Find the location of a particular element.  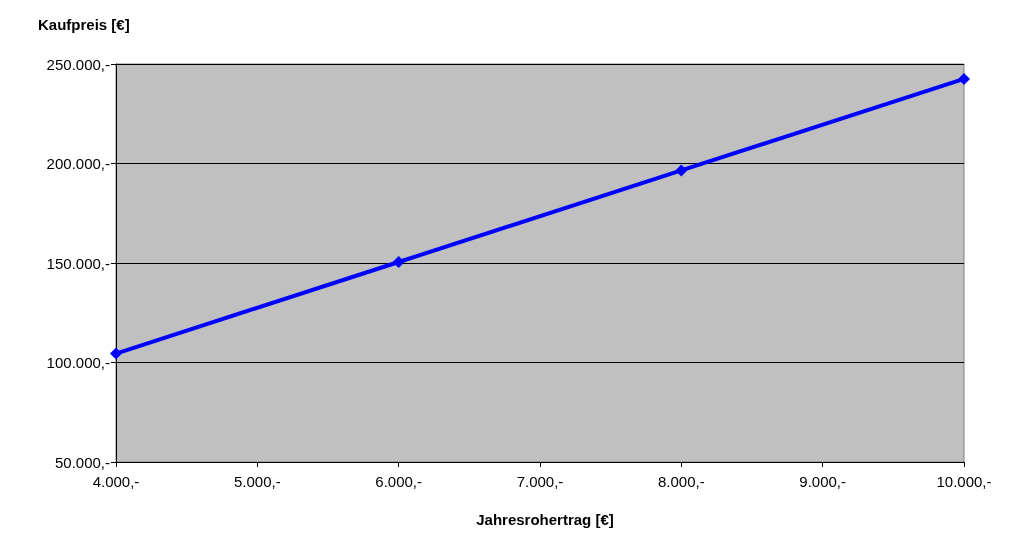

x-tick-label: 8.000,- is located at coordinates (681, 481).